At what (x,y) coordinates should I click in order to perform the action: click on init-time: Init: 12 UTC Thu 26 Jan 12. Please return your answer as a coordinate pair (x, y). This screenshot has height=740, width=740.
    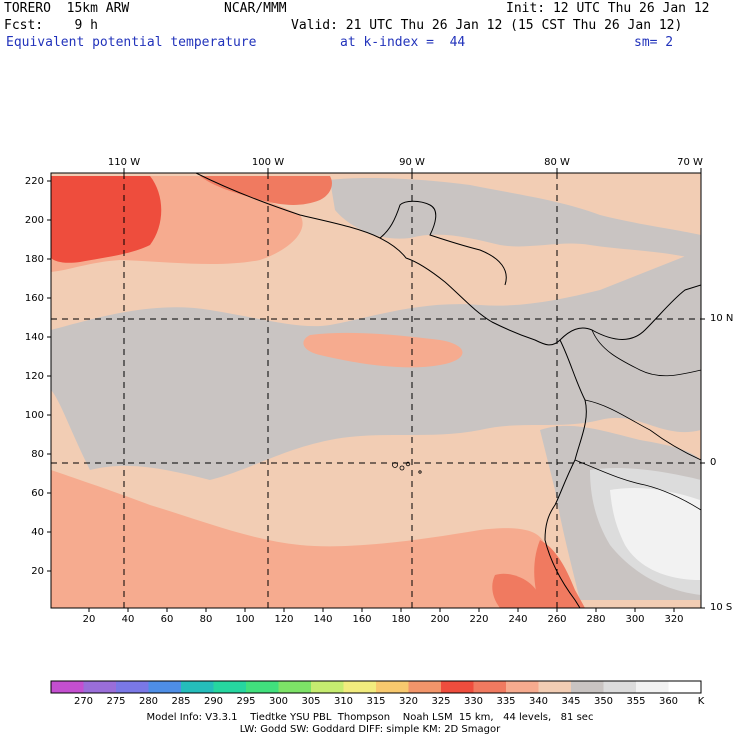
    Looking at the image, I should click on (608, 8).